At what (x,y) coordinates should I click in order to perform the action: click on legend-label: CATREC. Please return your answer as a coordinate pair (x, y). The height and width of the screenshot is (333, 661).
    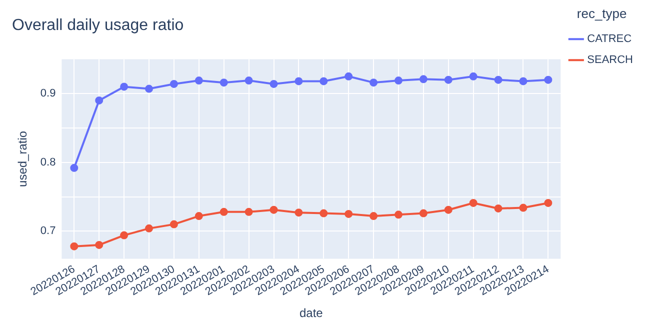
    Looking at the image, I should click on (609, 39).